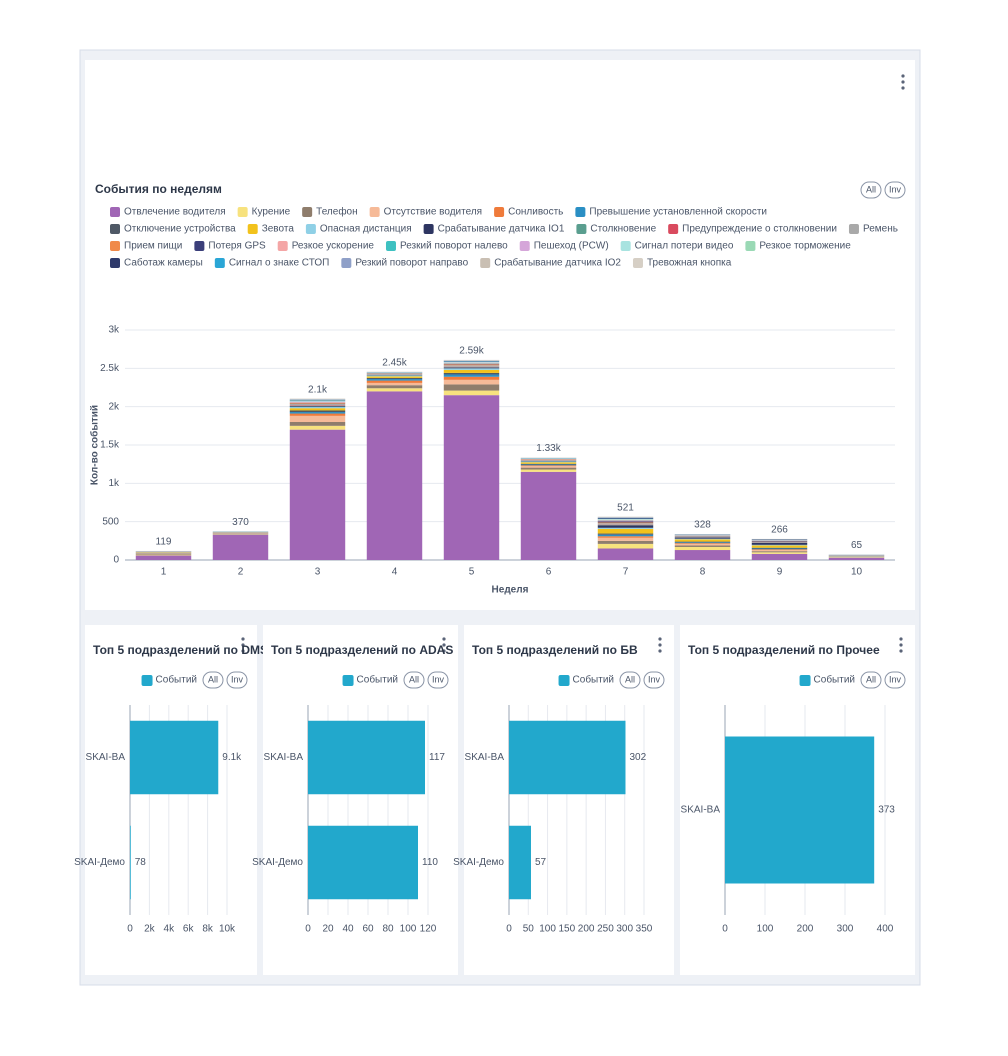  Describe the element at coordinates (366, 229) in the screenshot. I see `legend-label: Опасная дистанция` at that location.